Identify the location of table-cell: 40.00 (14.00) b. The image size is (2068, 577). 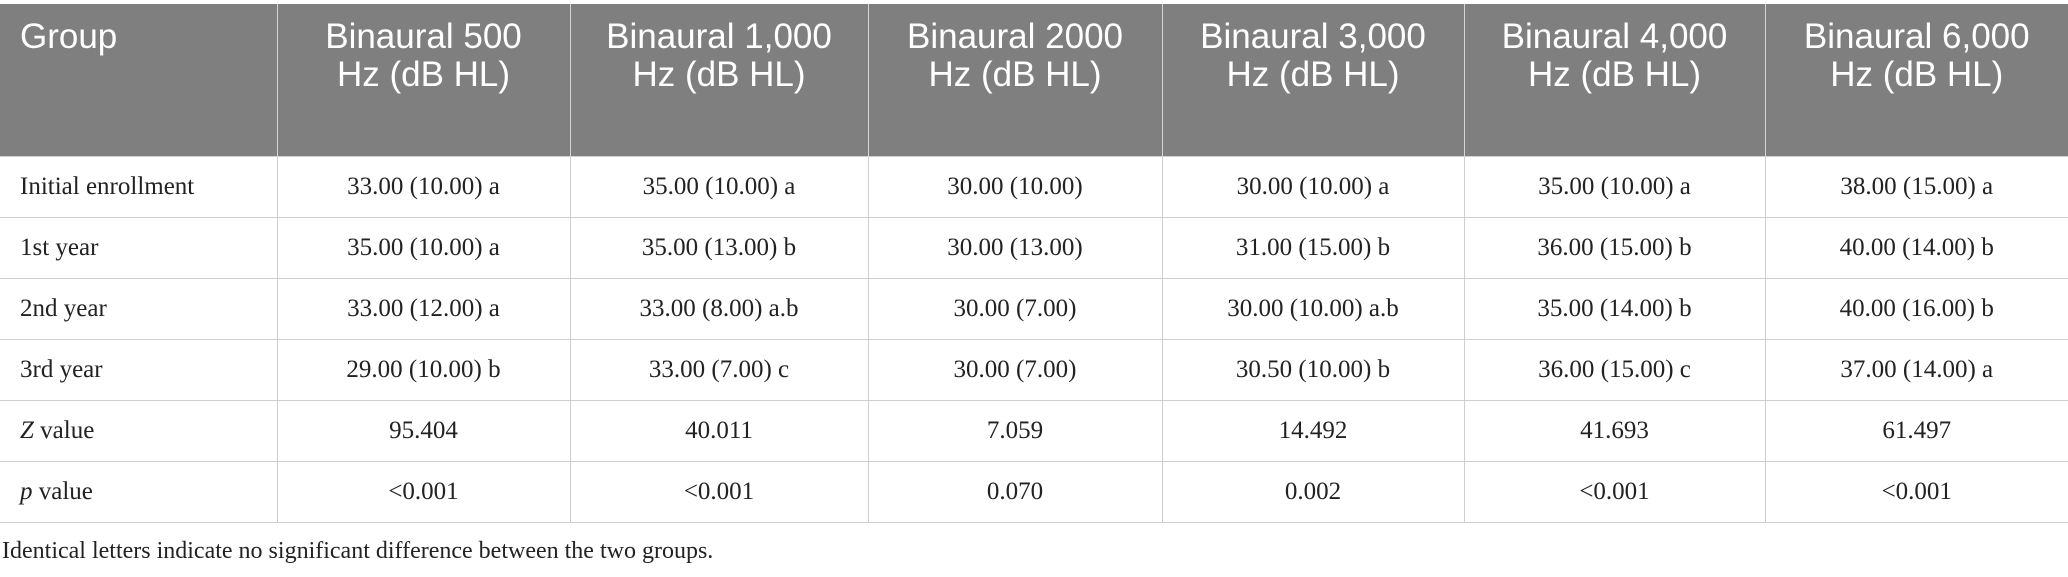
(1916, 247).